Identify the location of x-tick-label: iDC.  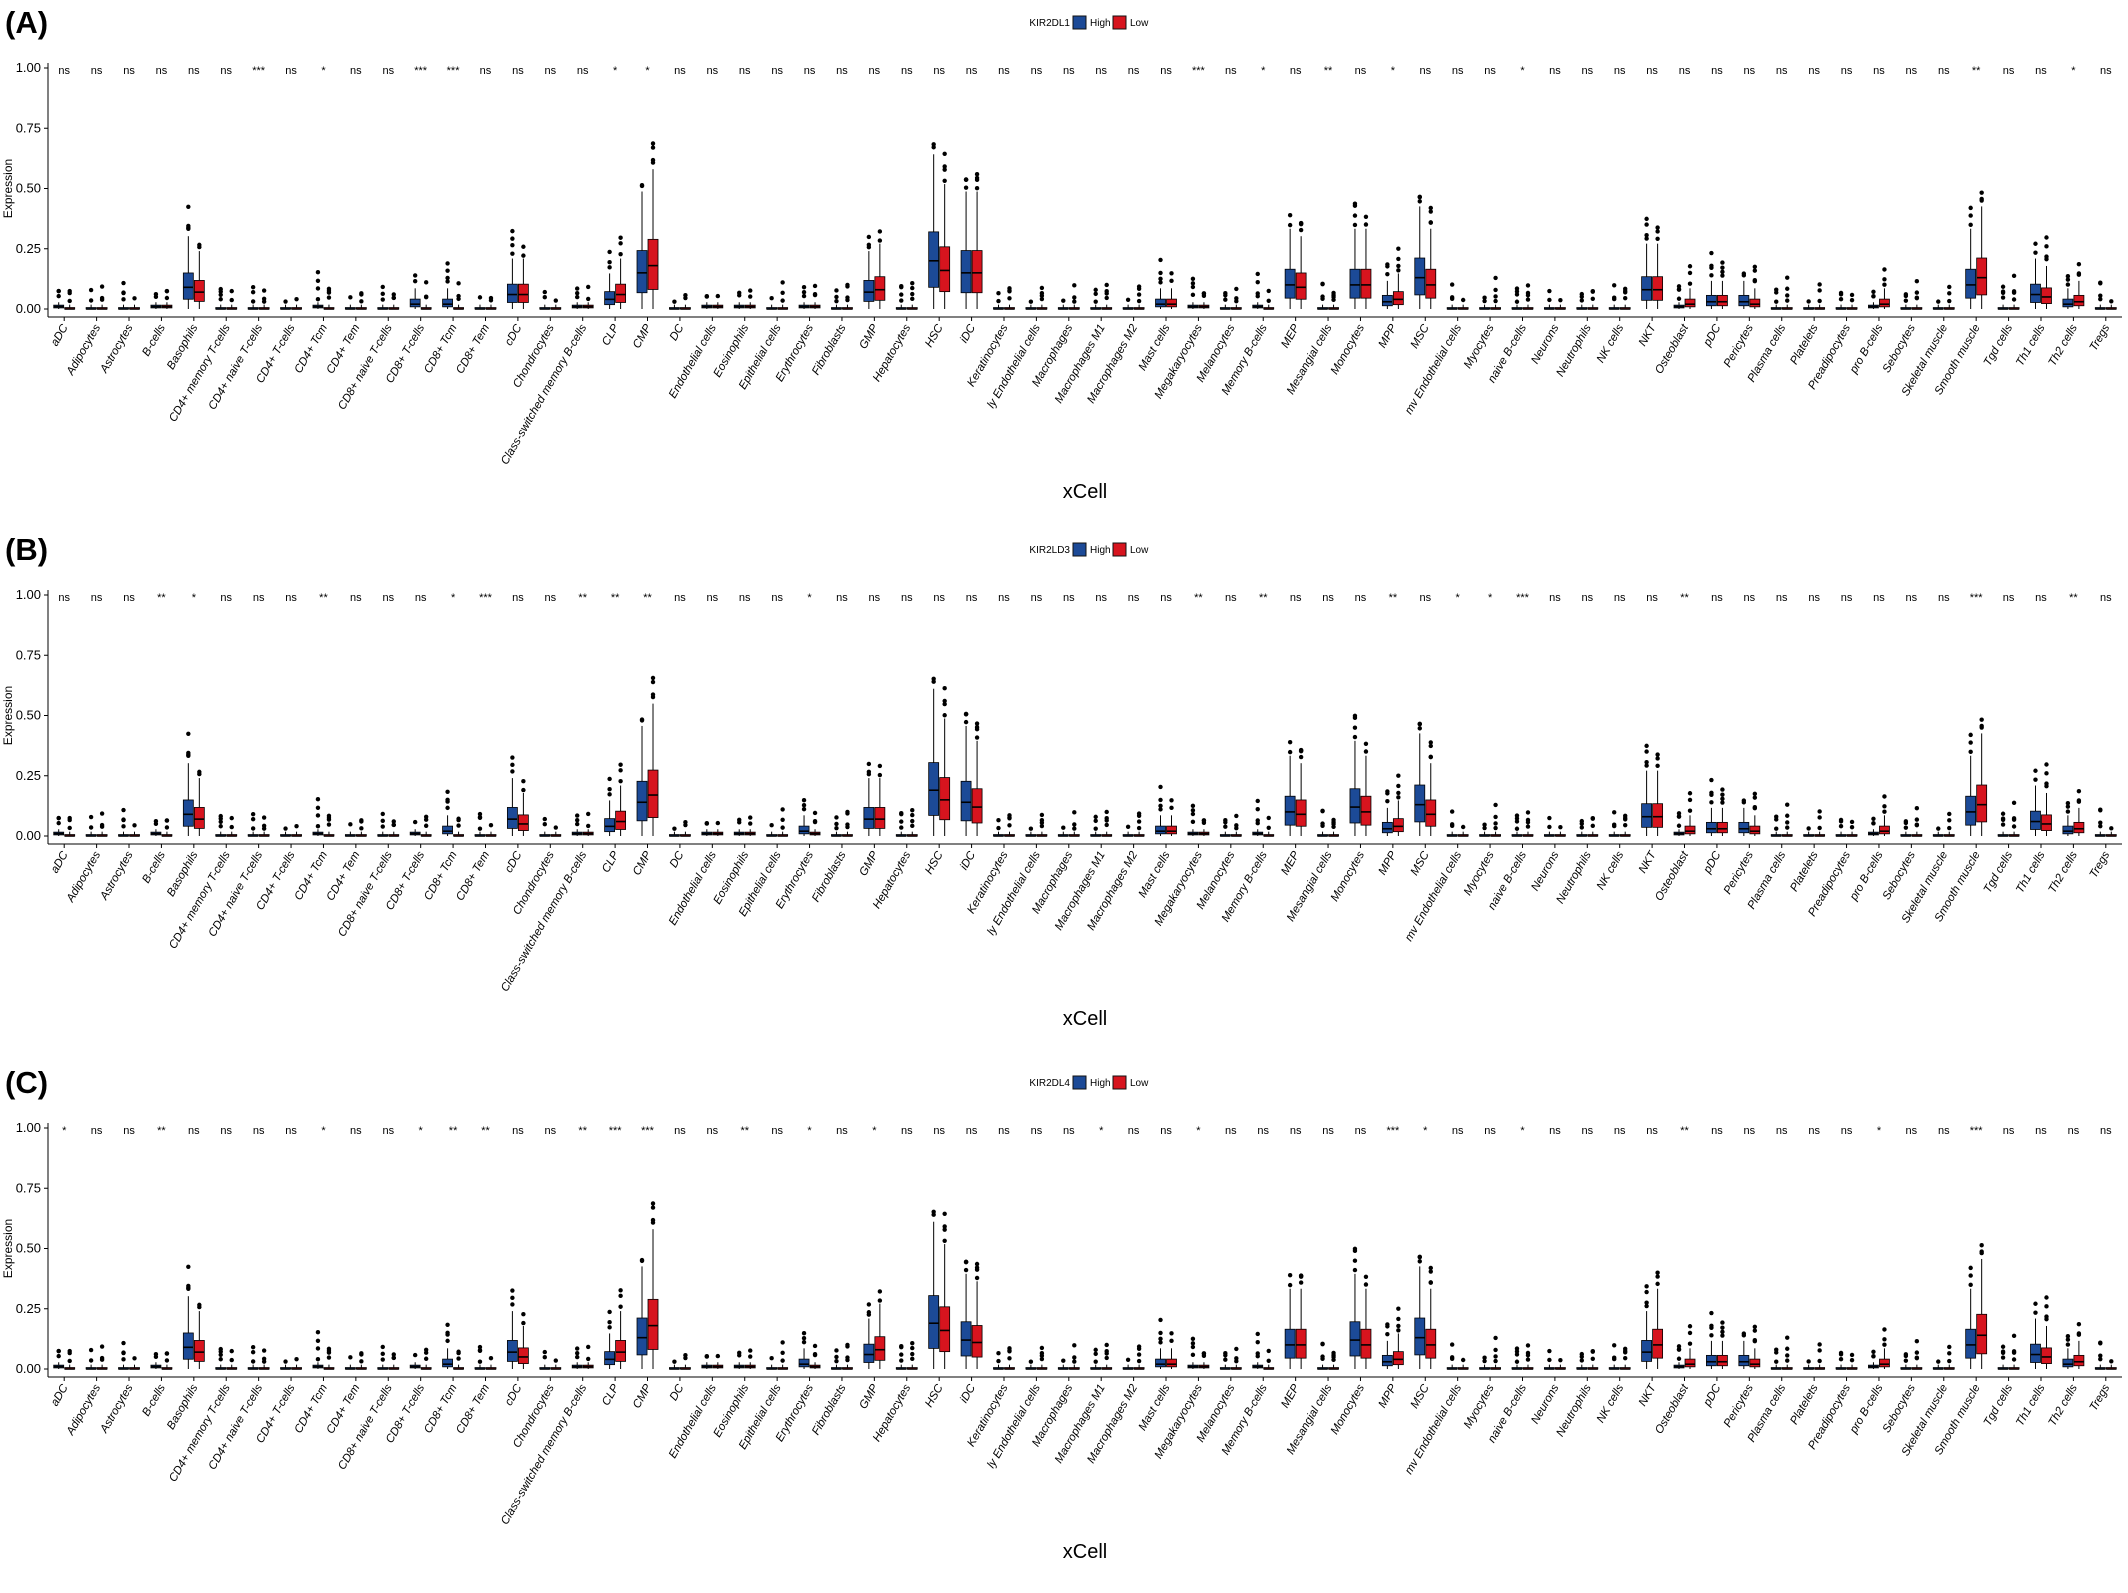
(968, 333).